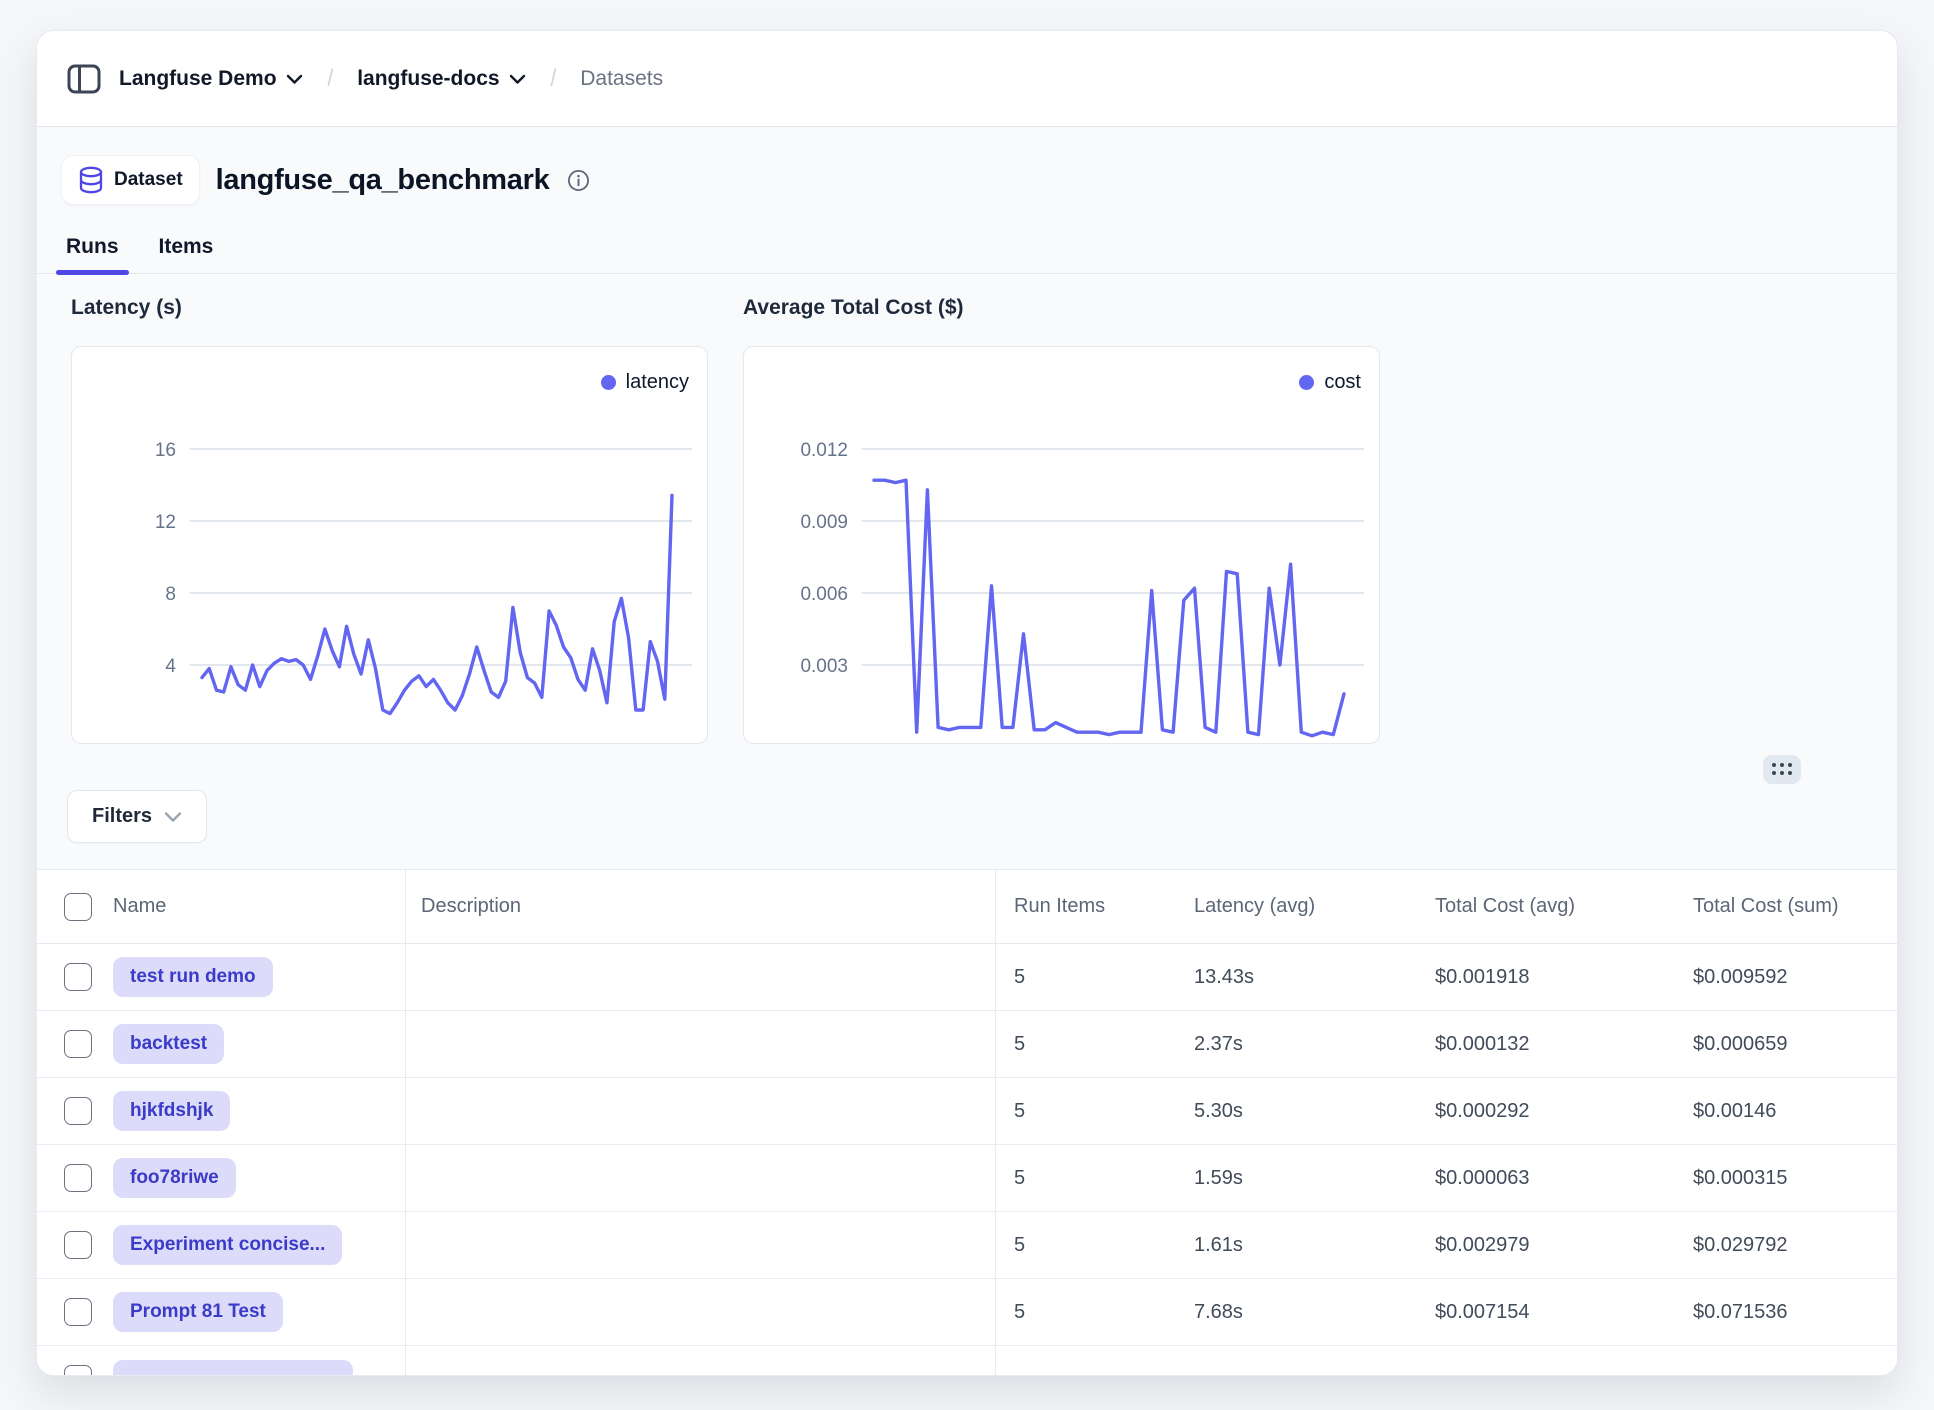 The width and height of the screenshot is (1934, 1410). What do you see at coordinates (428, 78) in the screenshot?
I see `breadcrumb-item-label: langfuse-docs` at bounding box center [428, 78].